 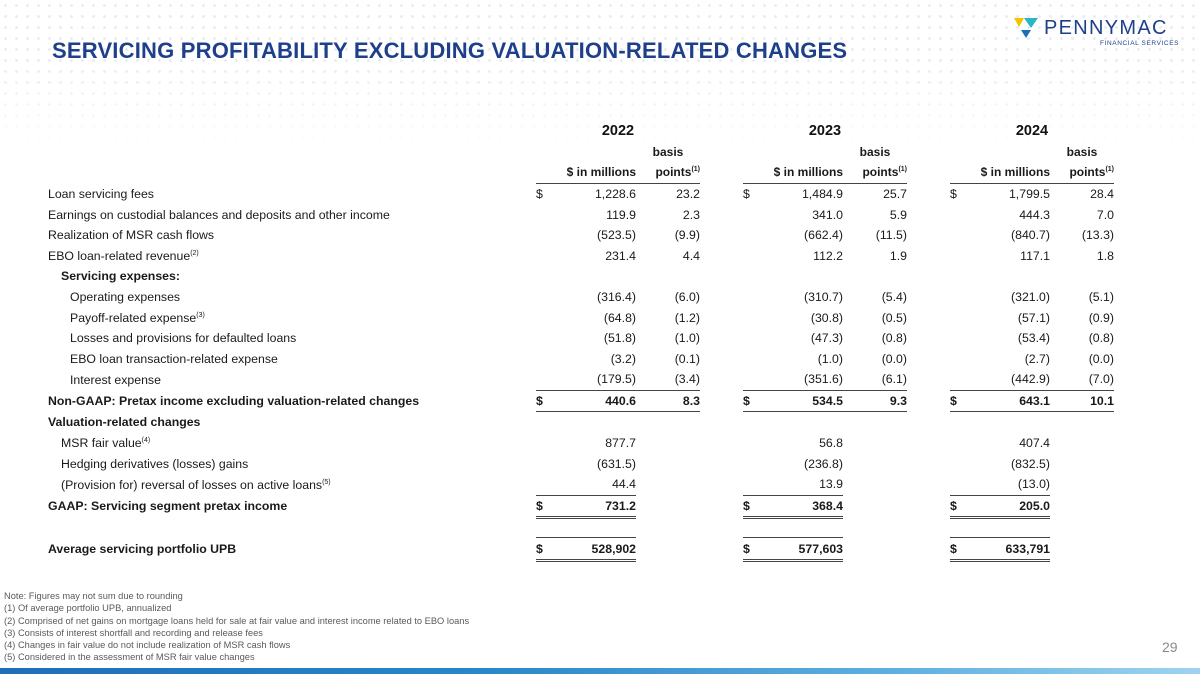 What do you see at coordinates (1106, 28) in the screenshot?
I see `logo-name: PENNYMAC` at bounding box center [1106, 28].